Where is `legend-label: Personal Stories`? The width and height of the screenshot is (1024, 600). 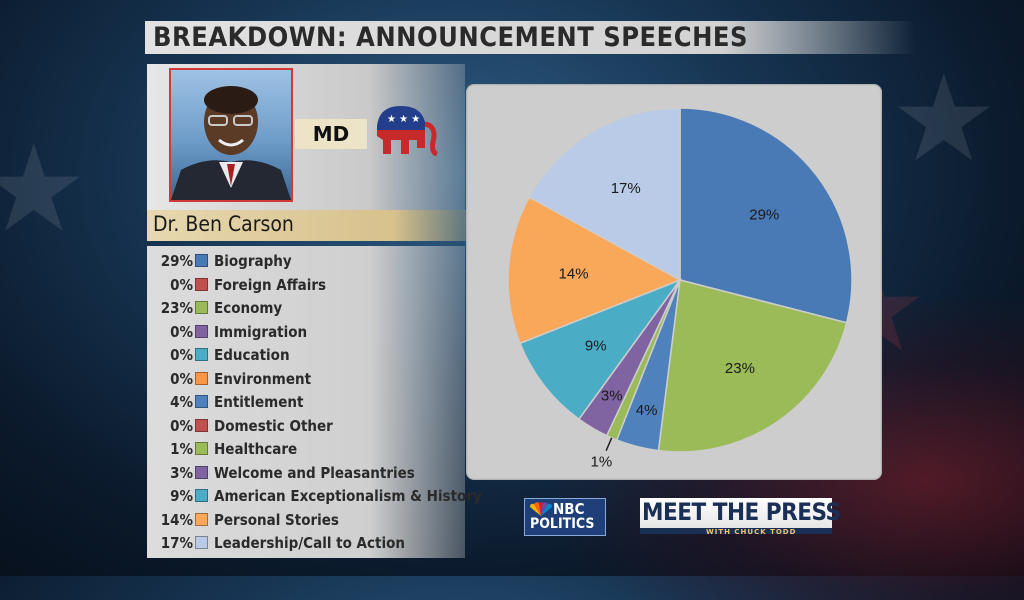
legend-label: Personal Stories is located at coordinates (276, 519).